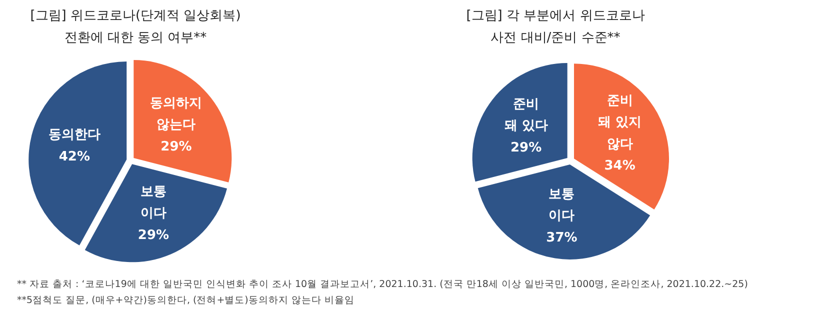  Describe the element at coordinates (74, 156) in the screenshot. I see `data-label: 42%` at that location.